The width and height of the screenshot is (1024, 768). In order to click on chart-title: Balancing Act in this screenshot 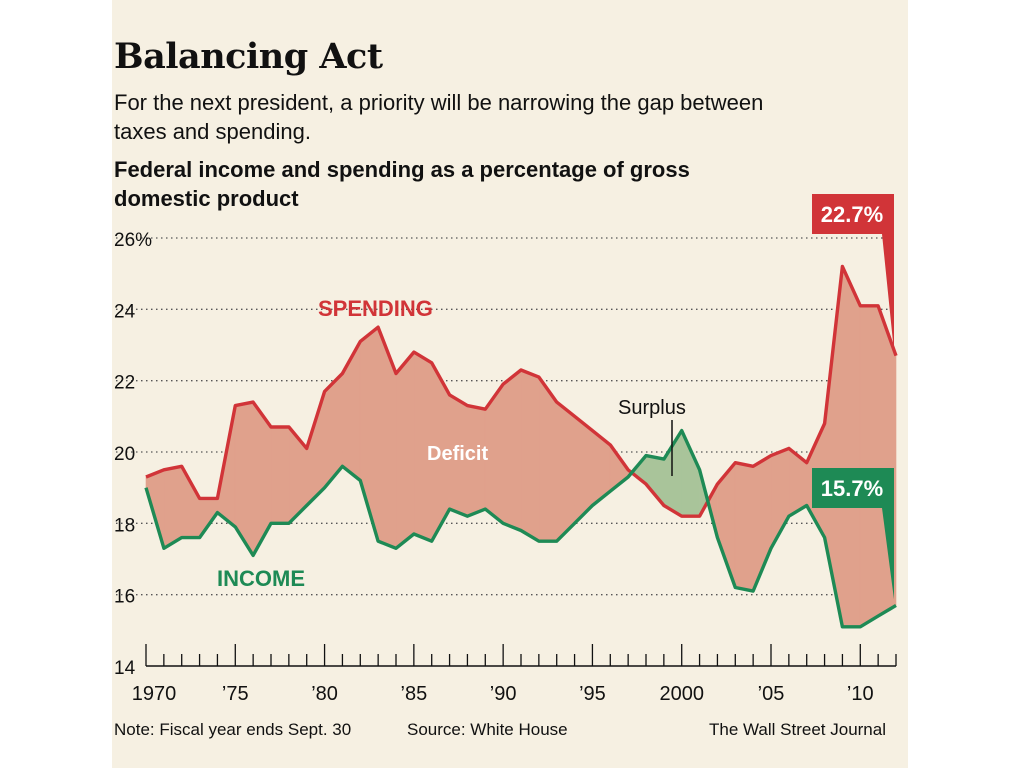, I will do `click(248, 56)`.